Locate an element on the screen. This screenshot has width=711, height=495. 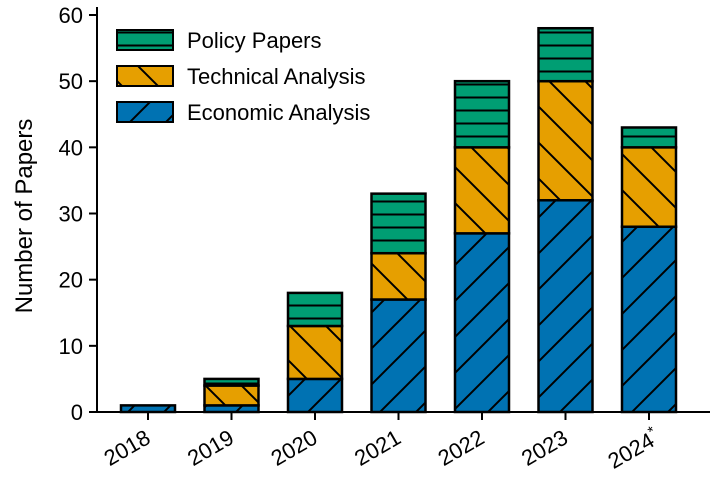
x-tick-label: 2023 is located at coordinates (544, 448).